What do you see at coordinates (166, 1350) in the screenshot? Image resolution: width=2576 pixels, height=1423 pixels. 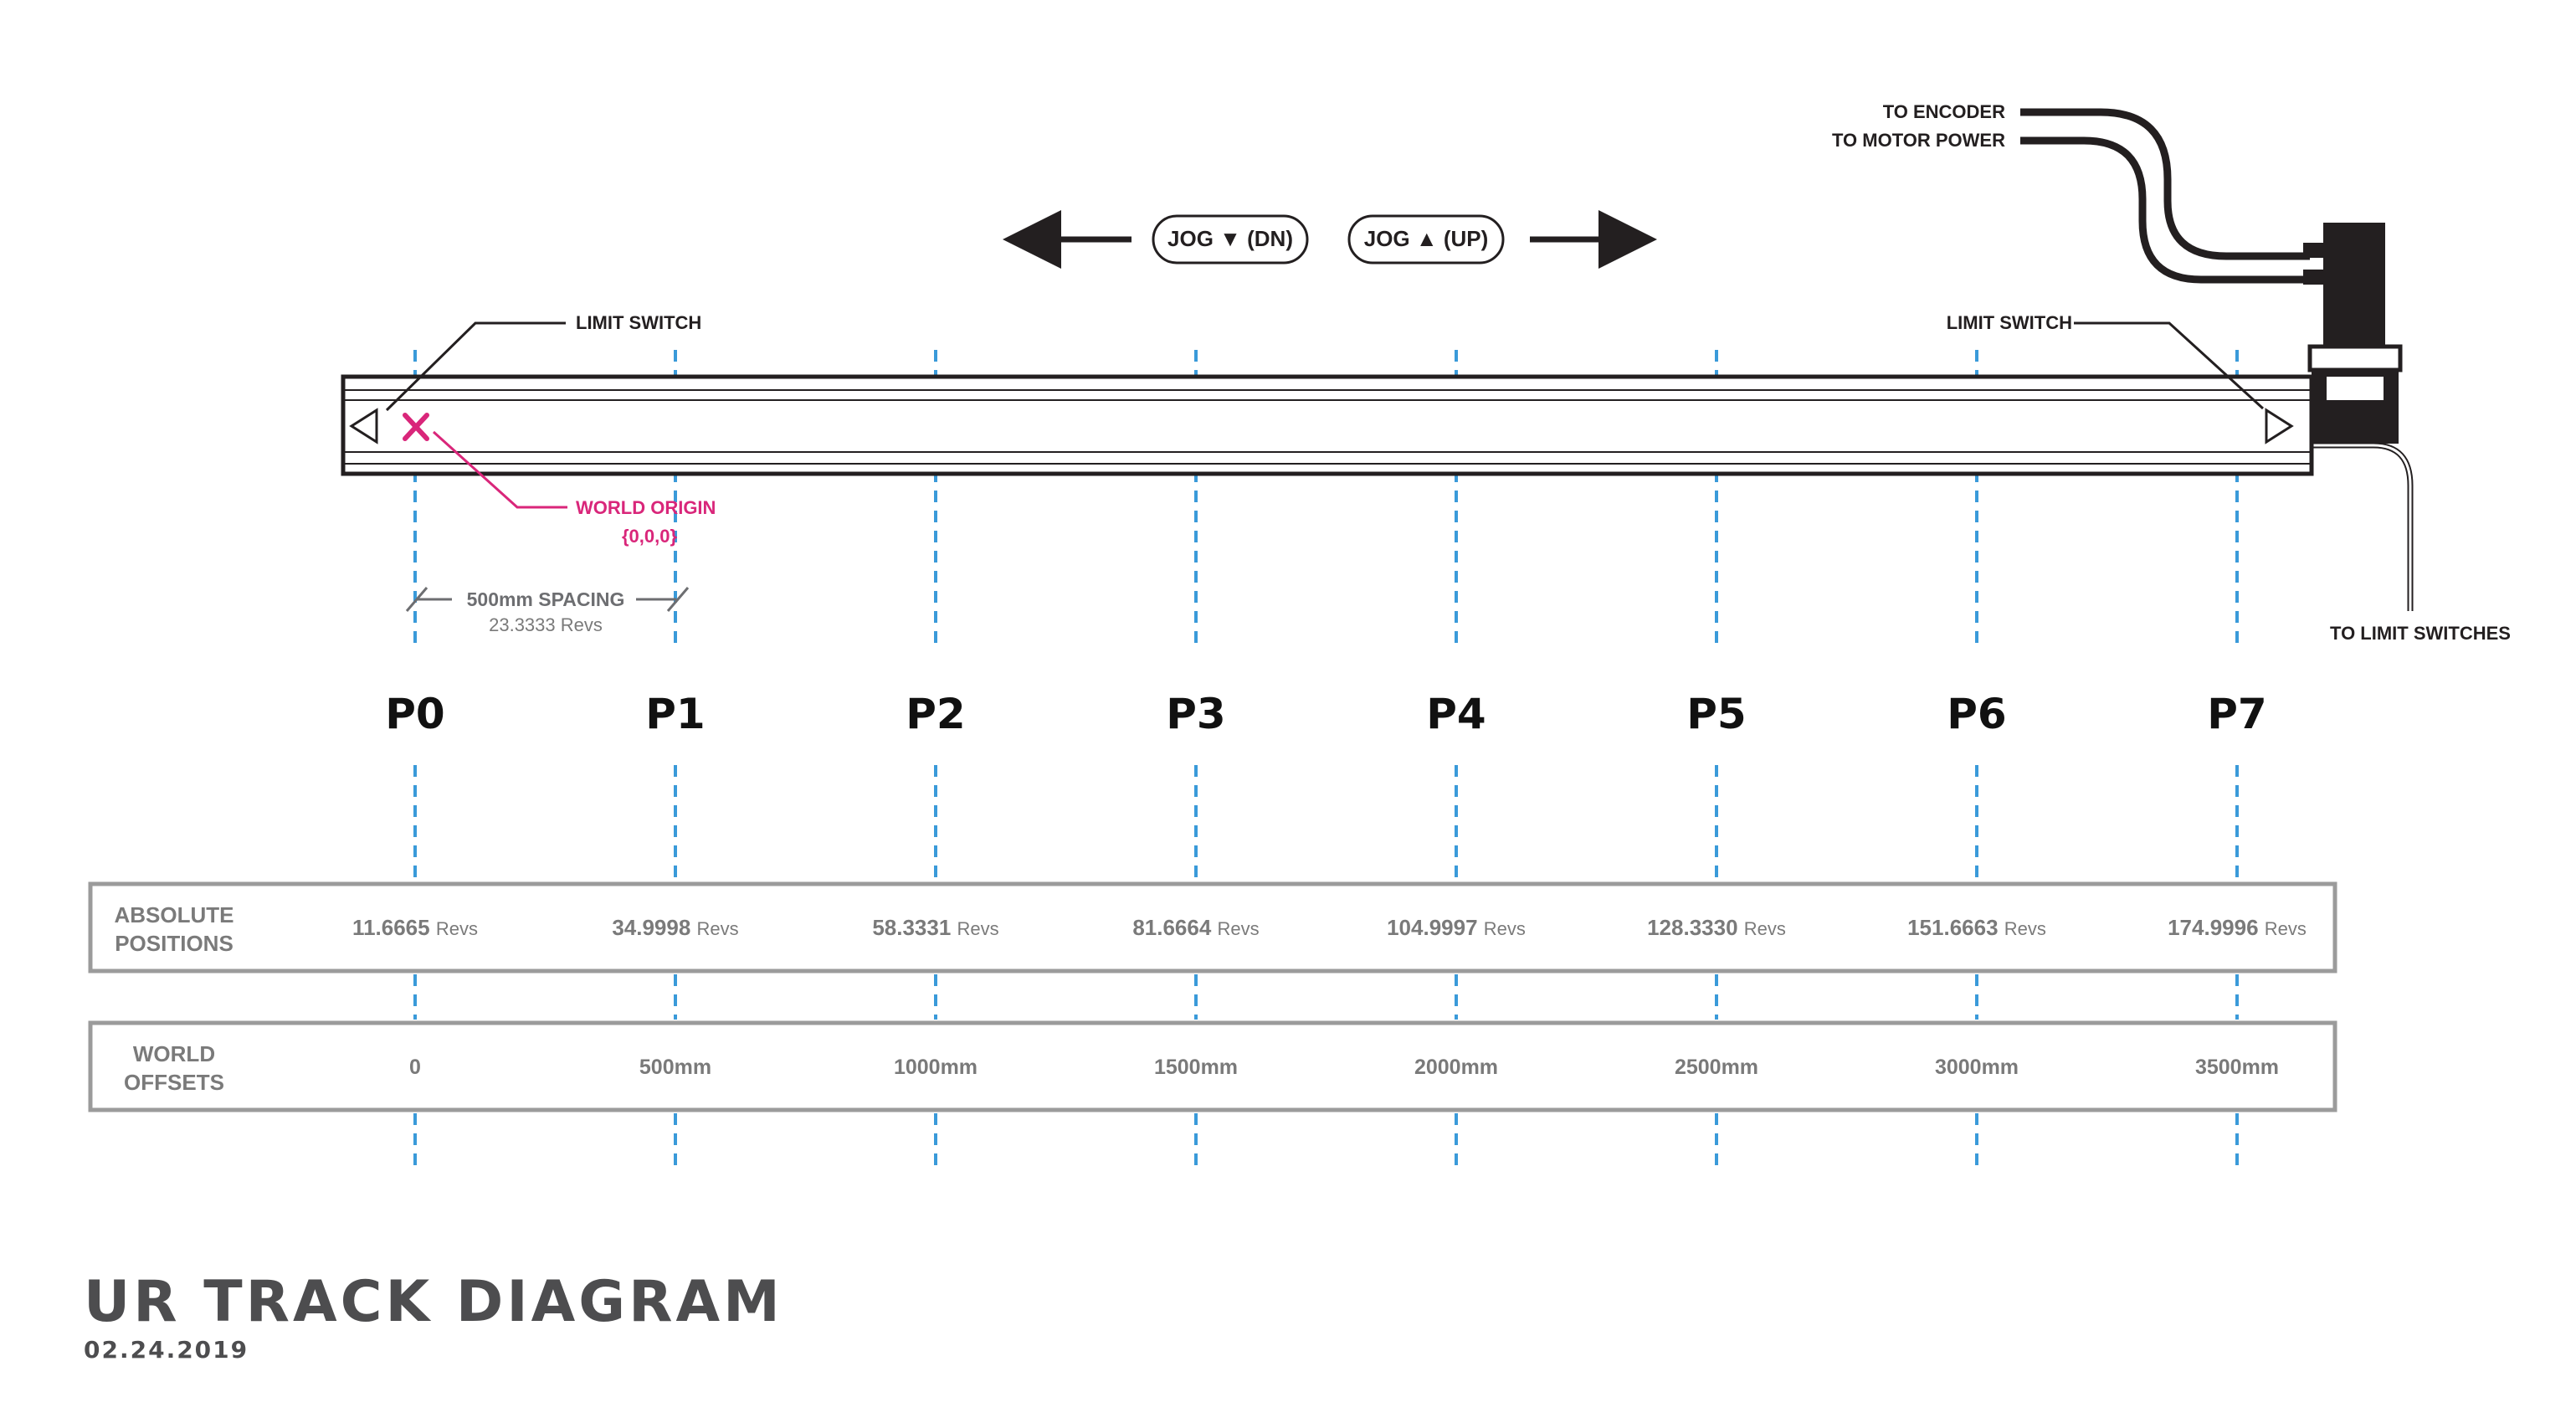 I see `diagram-date: 02.24.2019` at bounding box center [166, 1350].